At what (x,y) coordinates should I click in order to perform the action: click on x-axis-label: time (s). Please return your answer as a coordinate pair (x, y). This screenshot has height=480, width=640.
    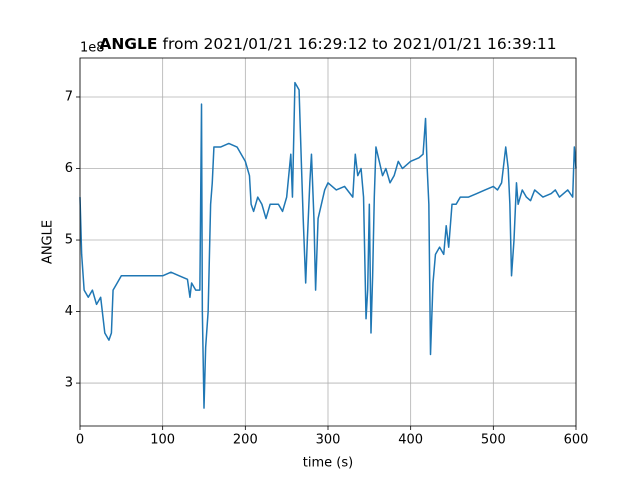
    Looking at the image, I should click on (328, 463).